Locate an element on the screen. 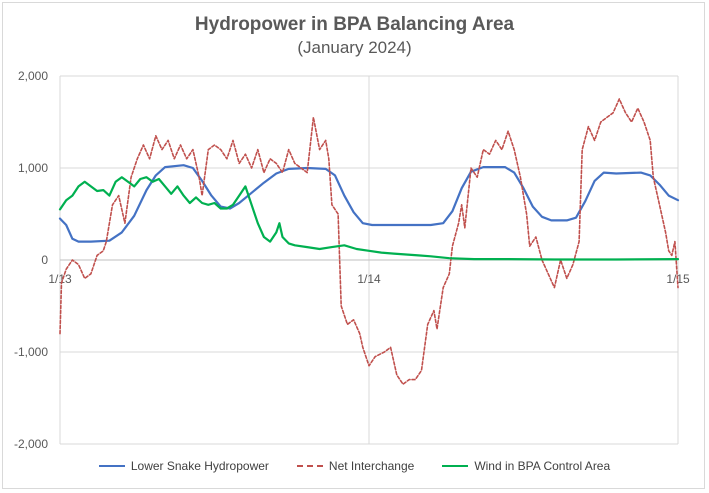 The image size is (709, 493). legend-item-lower-snake: Lower Snake Hydropower is located at coordinates (183, 466).